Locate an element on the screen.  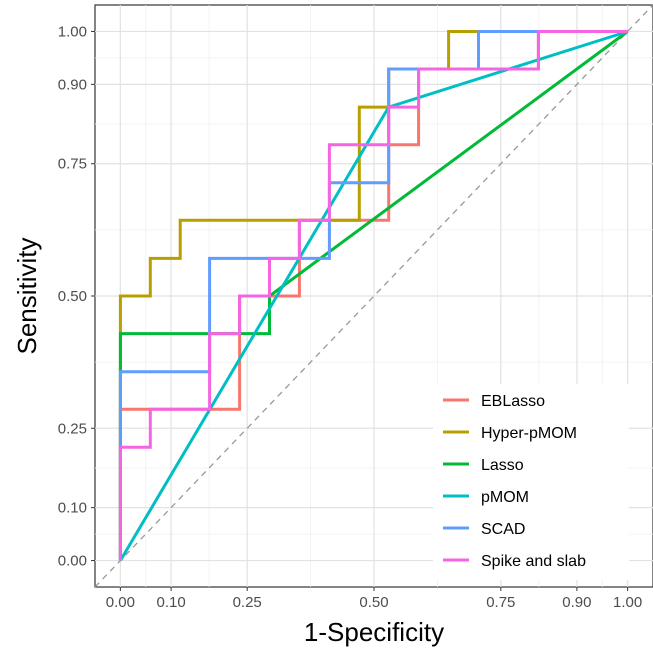
y-axis: 0.00 0.10 0.25 0.50 0.75 0.90 1.00 is located at coordinates (76, 296).